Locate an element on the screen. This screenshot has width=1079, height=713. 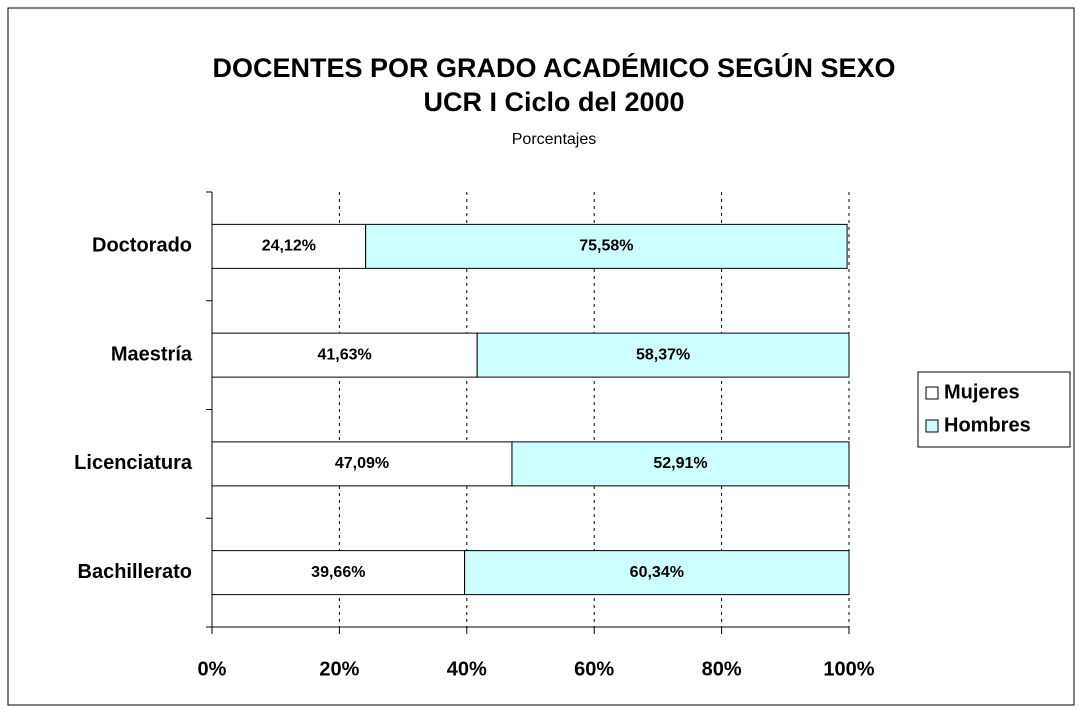
data-label: 39,66% is located at coordinates (338, 572).